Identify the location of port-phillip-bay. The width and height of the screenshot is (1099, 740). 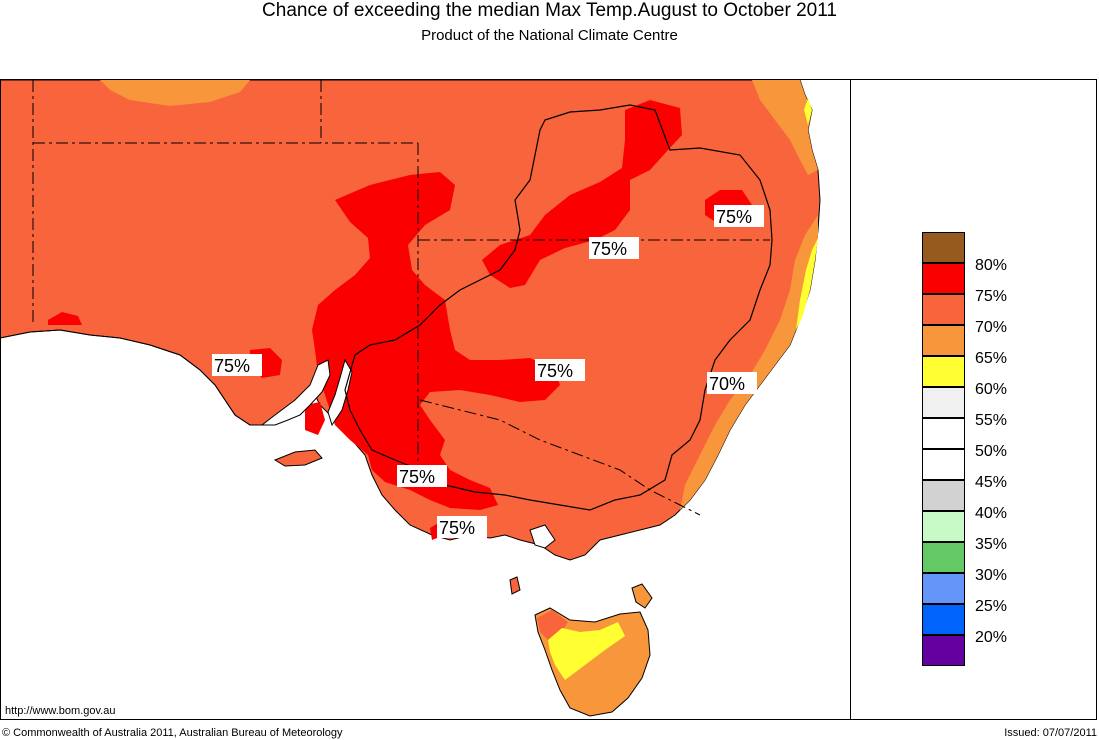
(542, 536).